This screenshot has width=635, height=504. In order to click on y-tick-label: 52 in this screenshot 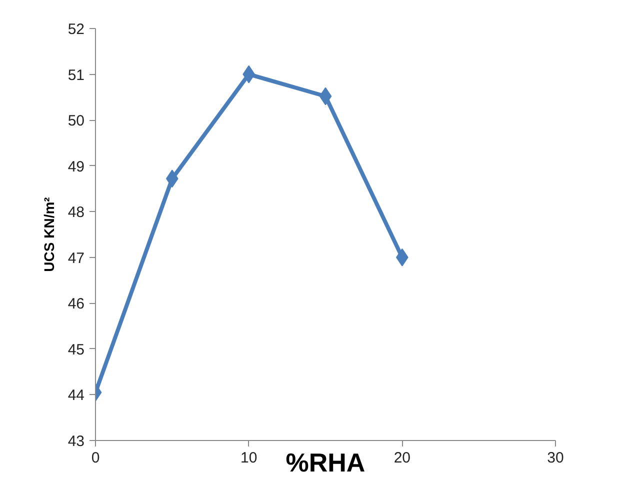, I will do `click(76, 29)`.